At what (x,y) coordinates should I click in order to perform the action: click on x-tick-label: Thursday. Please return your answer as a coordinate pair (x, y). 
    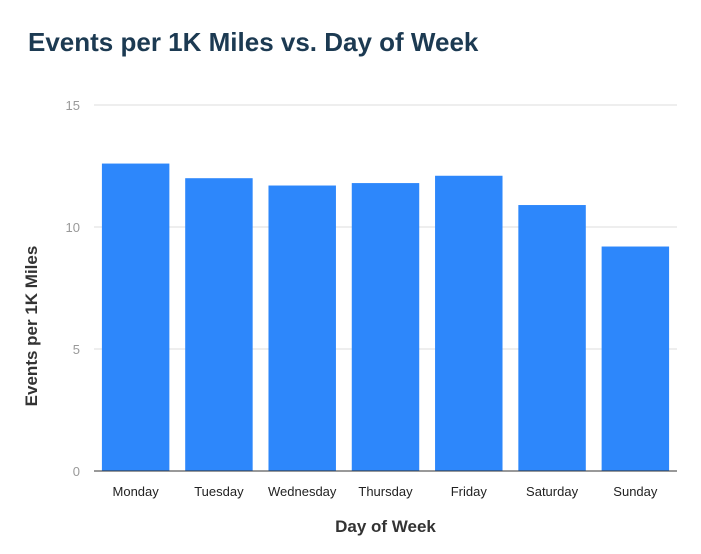
    Looking at the image, I should click on (385, 491).